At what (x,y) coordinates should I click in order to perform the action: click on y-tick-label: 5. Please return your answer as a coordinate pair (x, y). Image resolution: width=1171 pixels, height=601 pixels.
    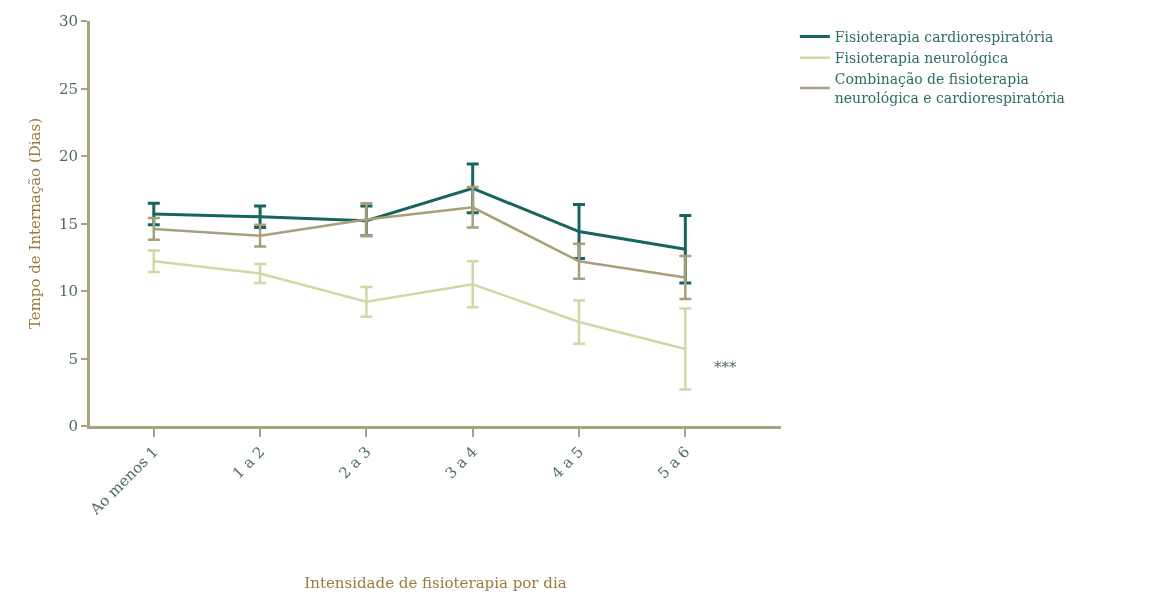
    Looking at the image, I should click on (73, 358).